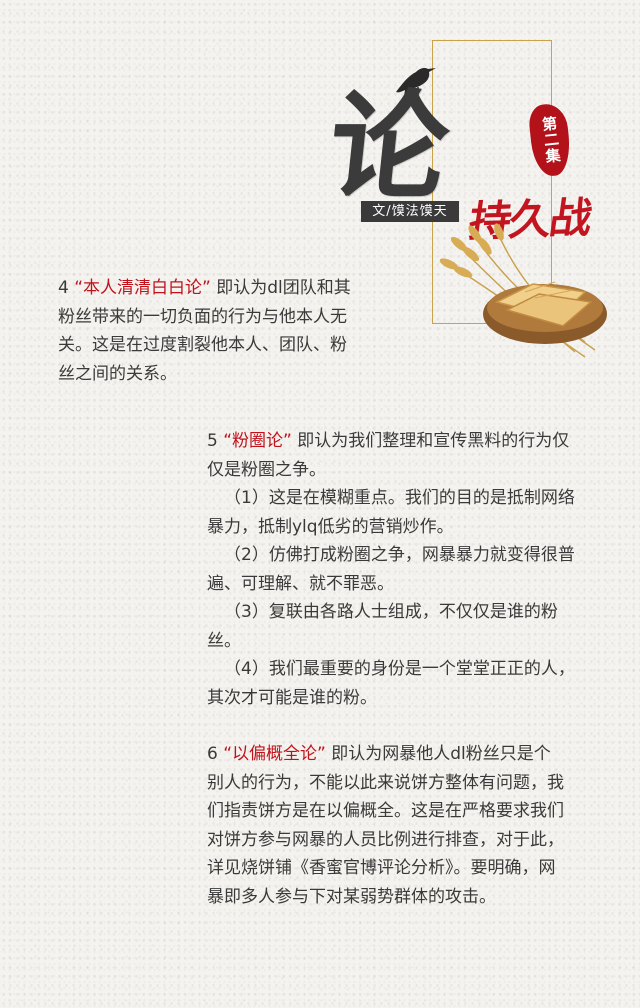 This screenshot has width=640, height=1008. Describe the element at coordinates (391, 512) in the screenshot. I see `section-5-point: （1）这是在模糊重点。我们的目的是抵制网络暴力，抵制ylq低劣的营销炒作。` at that location.